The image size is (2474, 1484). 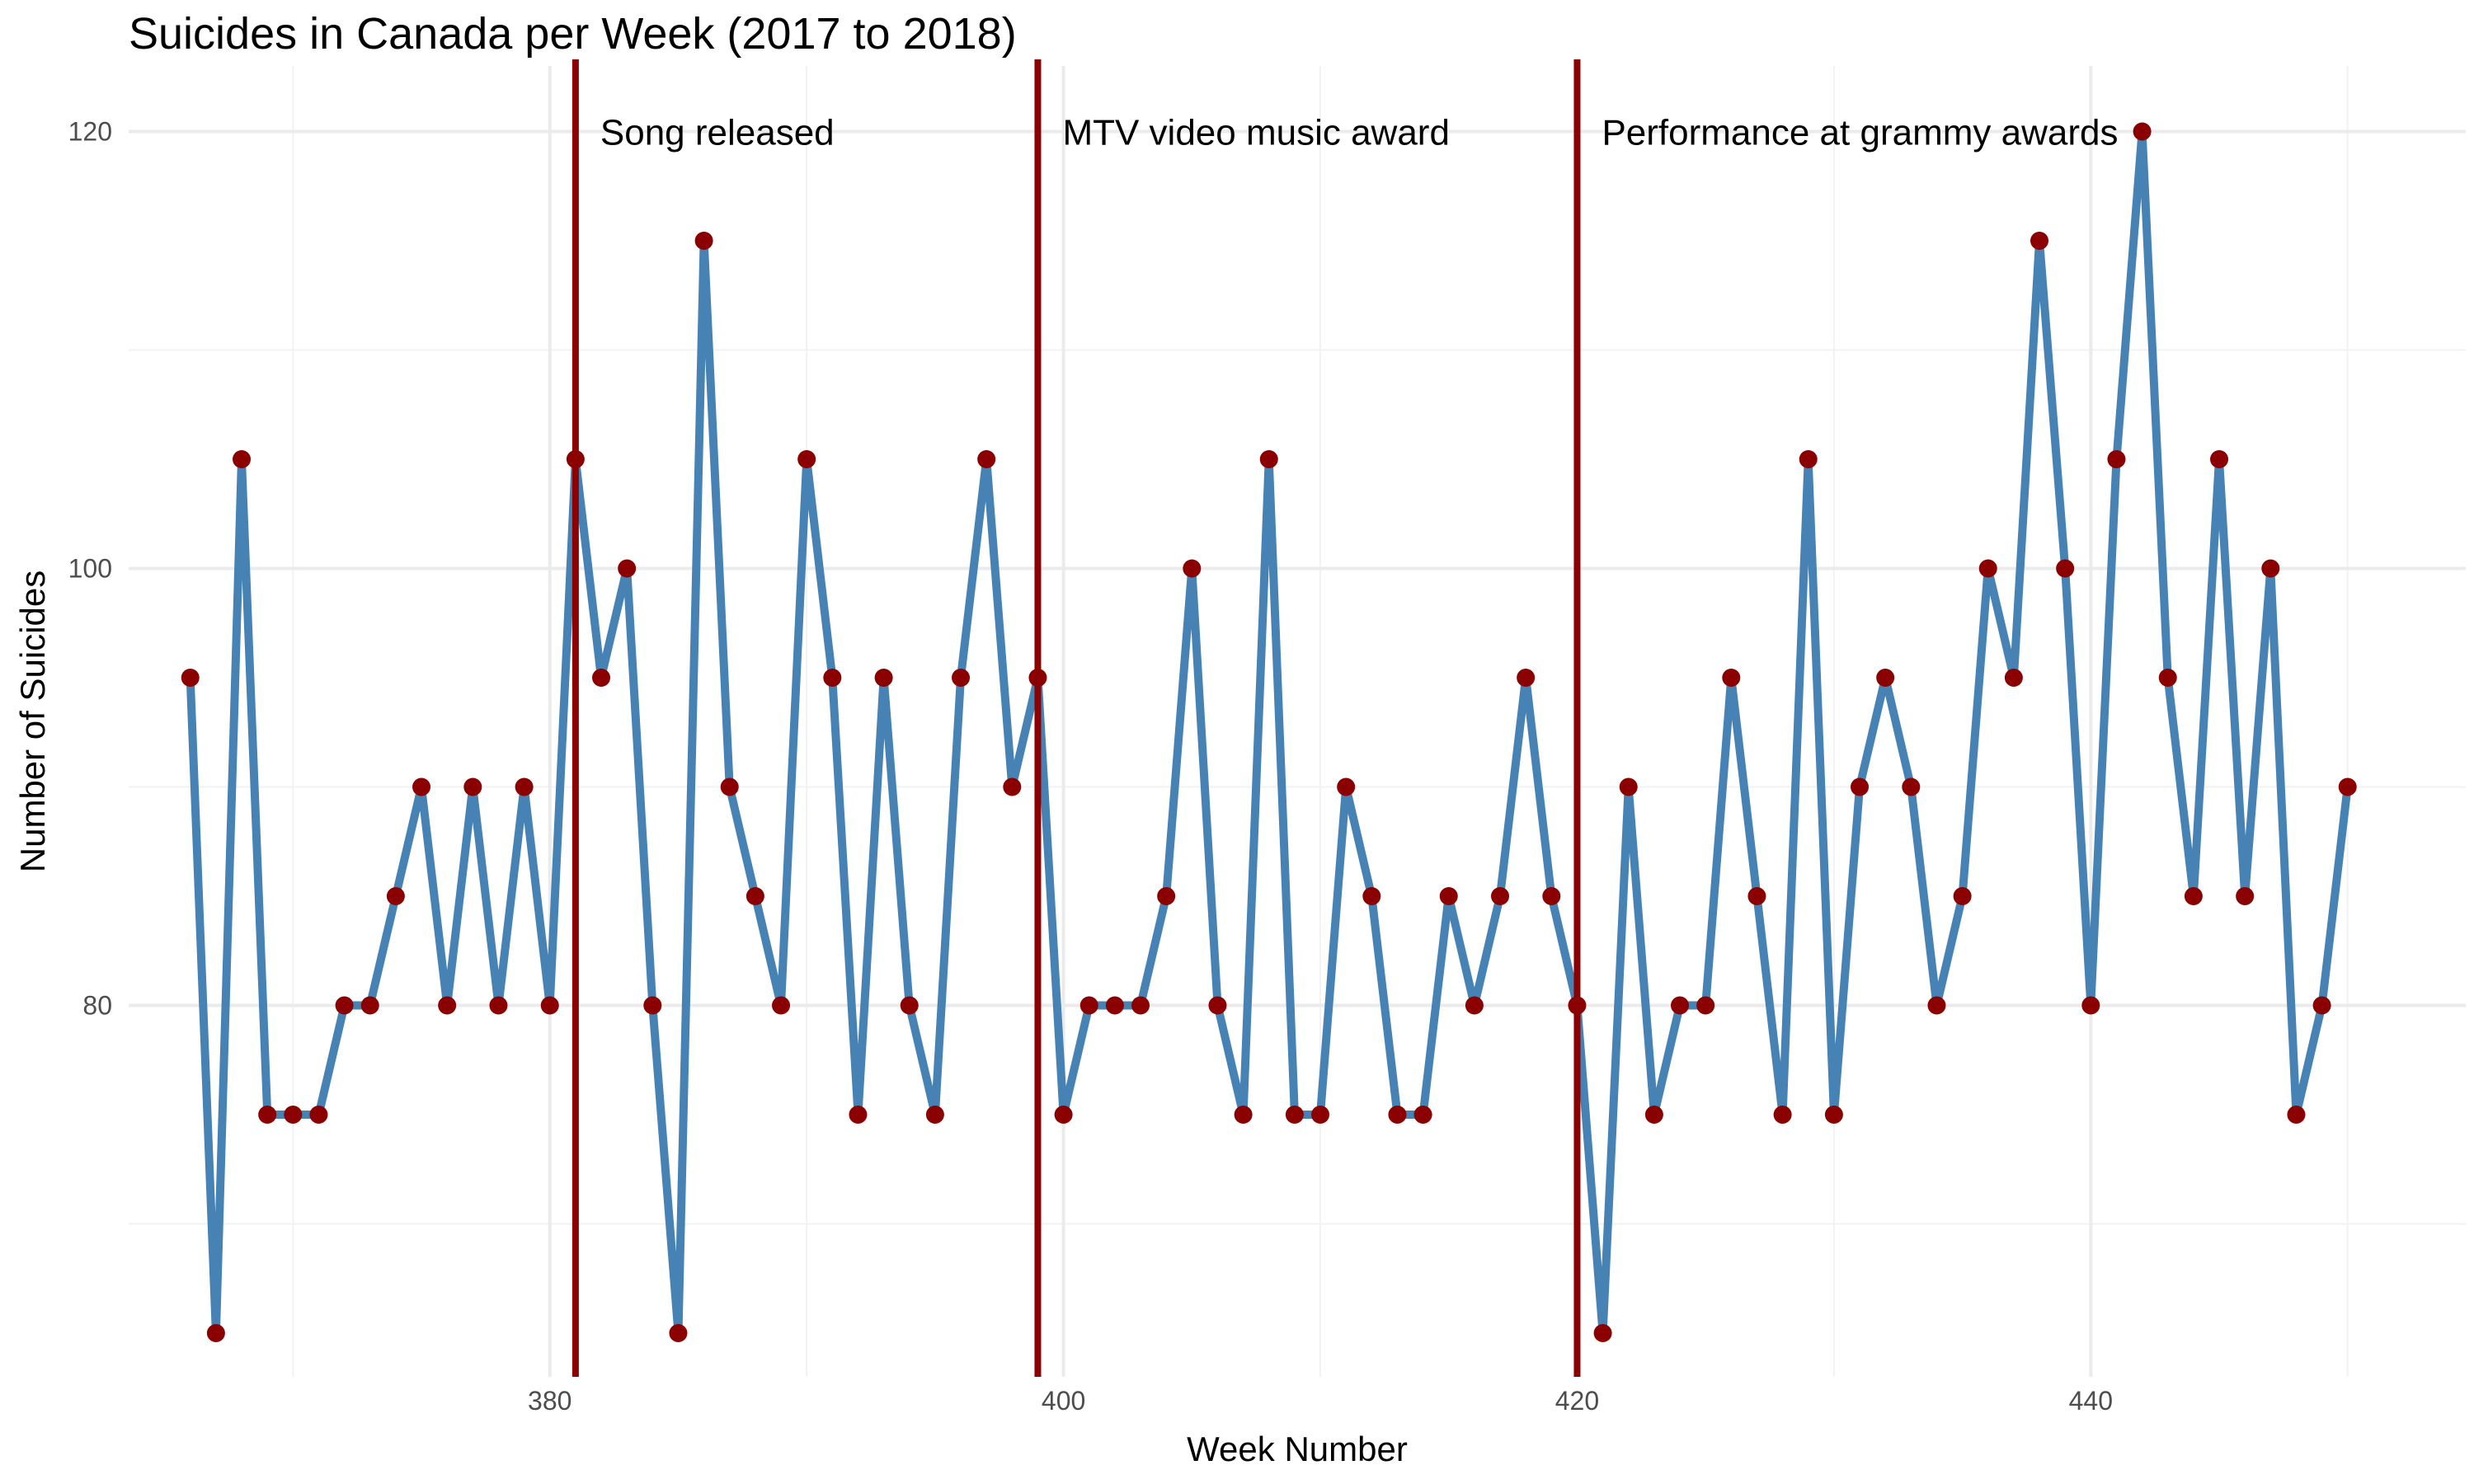 I want to click on event-label: Song released, so click(x=717, y=133).